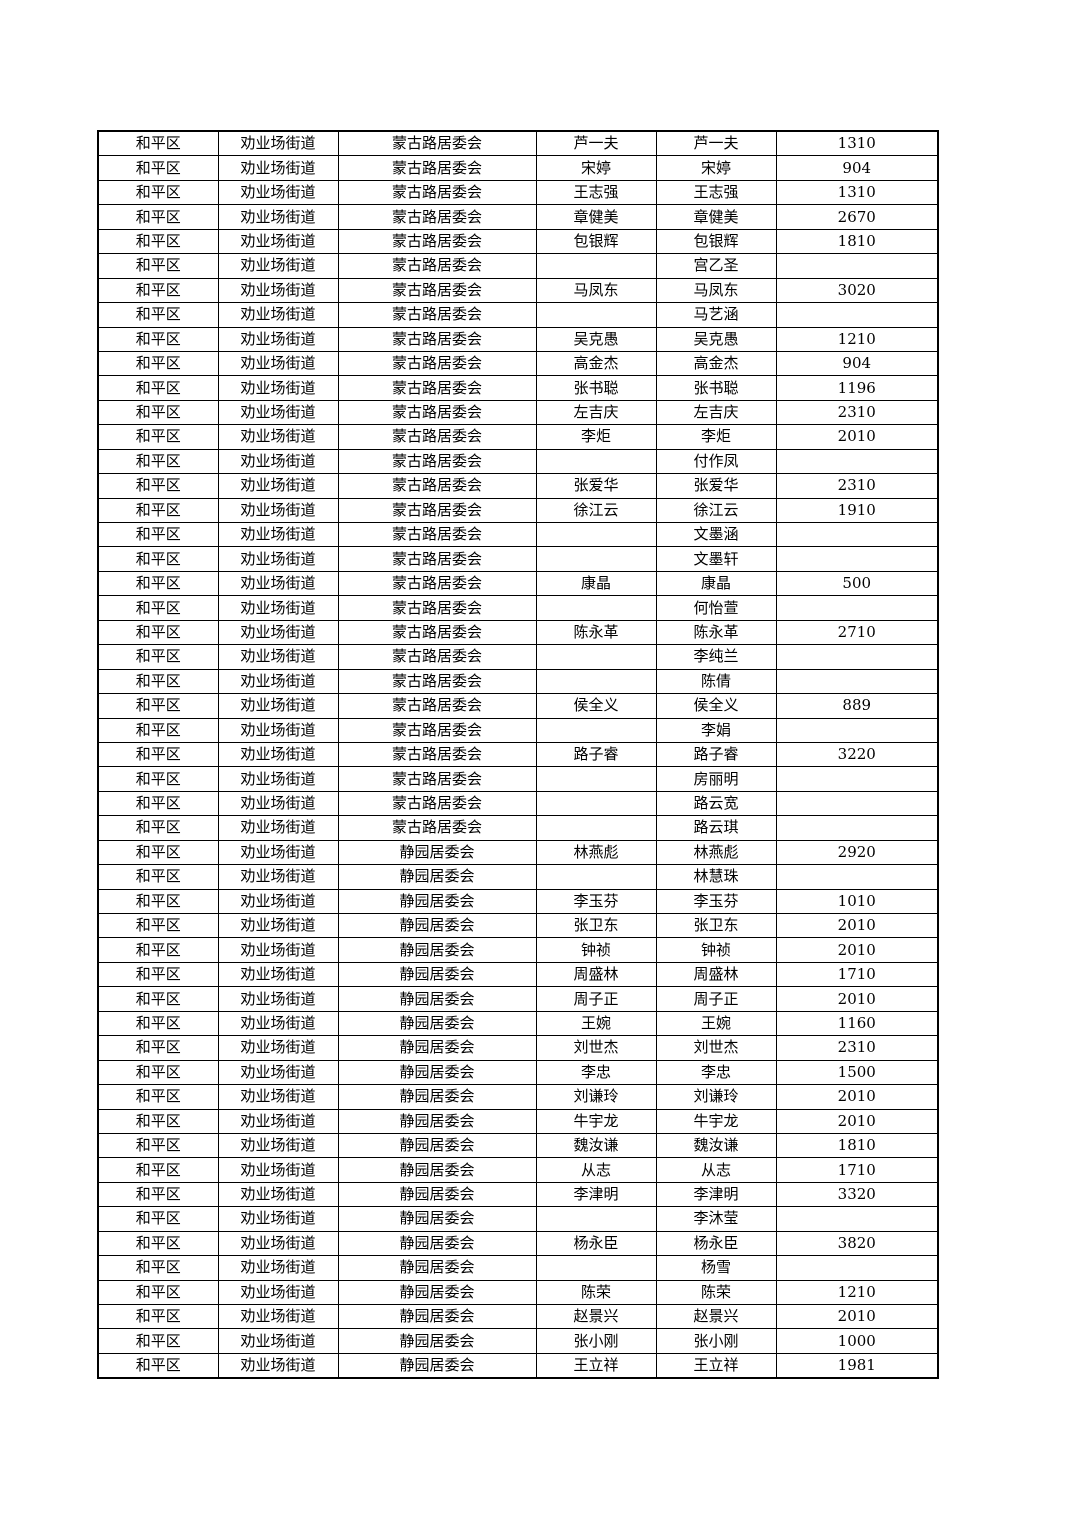 This screenshot has height=1520, width=1074. Describe the element at coordinates (518, 999) in the screenshot. I see `table-row: 和平区 劝业场街道 静园居委会 周子正 周子正 2010` at that location.